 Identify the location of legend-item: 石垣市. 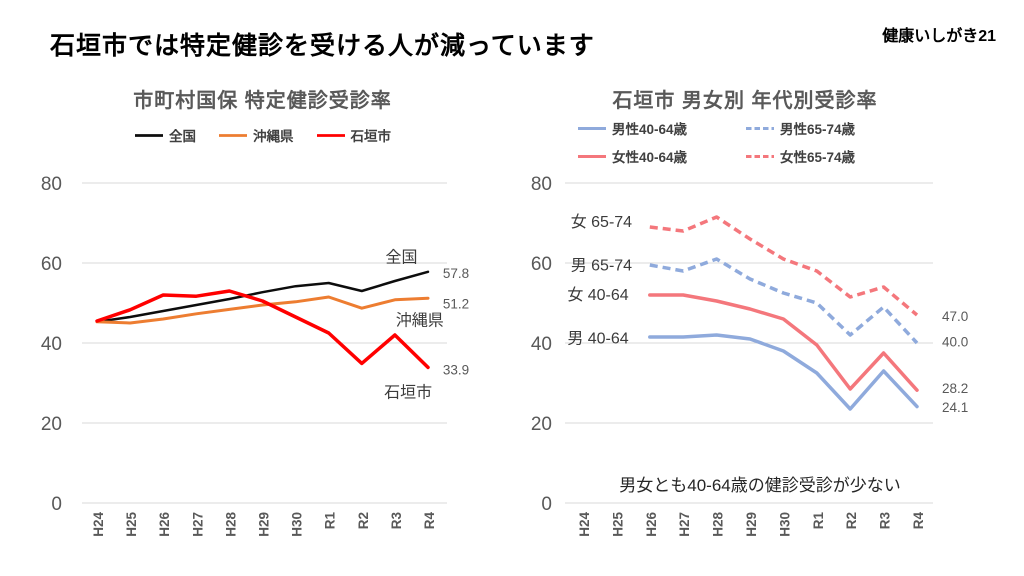
(354, 135).